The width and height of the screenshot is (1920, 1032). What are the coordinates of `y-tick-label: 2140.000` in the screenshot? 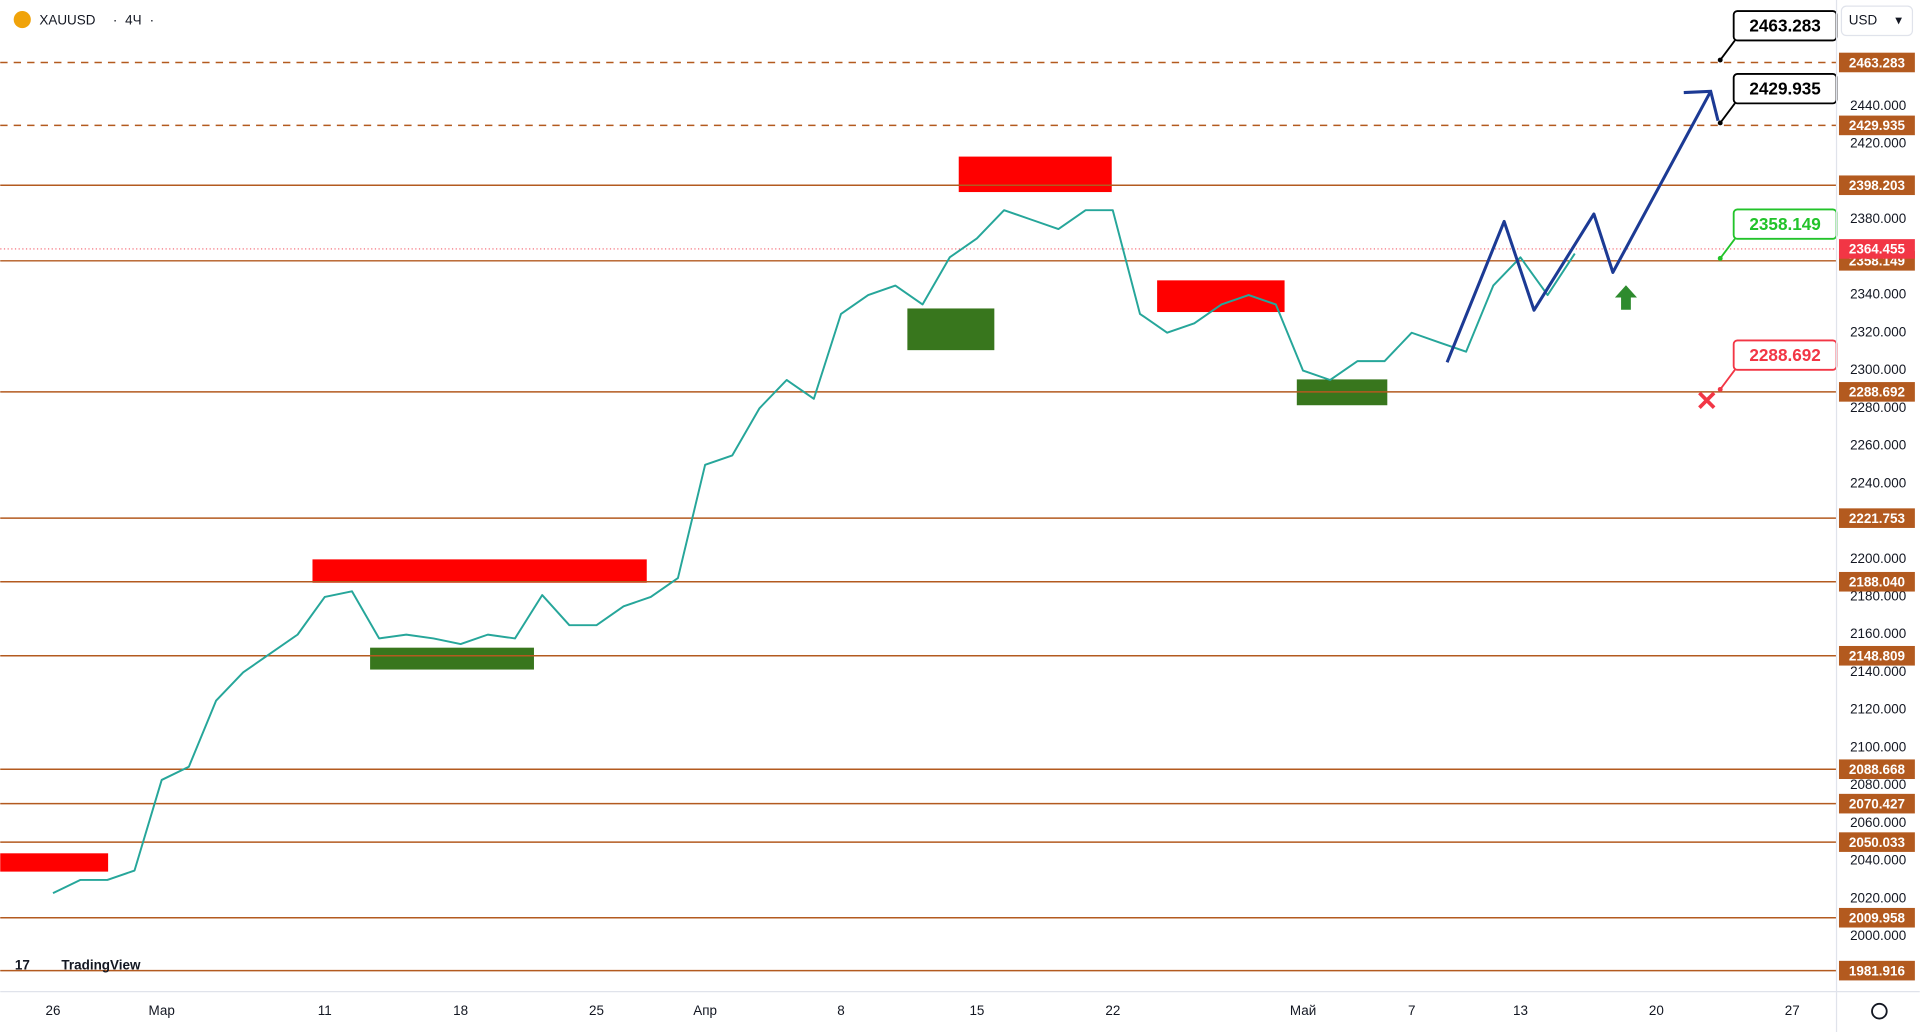 It's located at (1878, 671).